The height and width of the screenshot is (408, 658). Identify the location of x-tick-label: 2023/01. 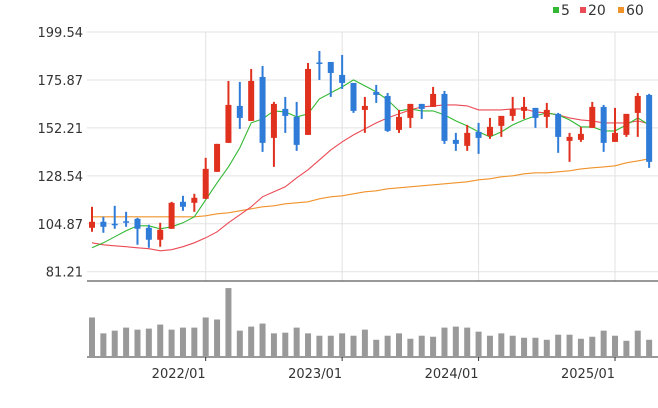
(315, 374).